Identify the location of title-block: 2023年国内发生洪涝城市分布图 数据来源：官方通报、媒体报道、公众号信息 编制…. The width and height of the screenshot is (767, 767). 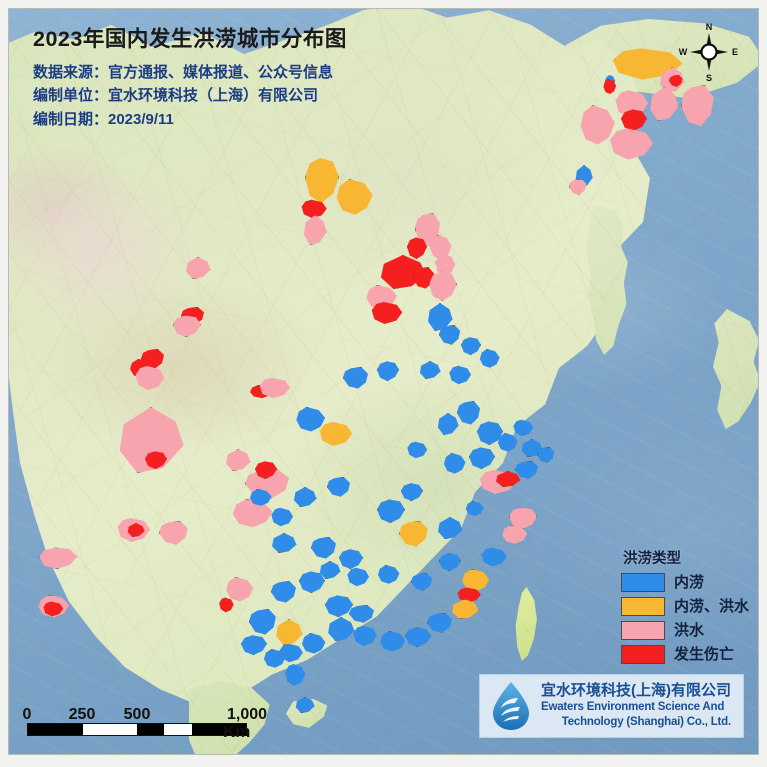
(190, 79).